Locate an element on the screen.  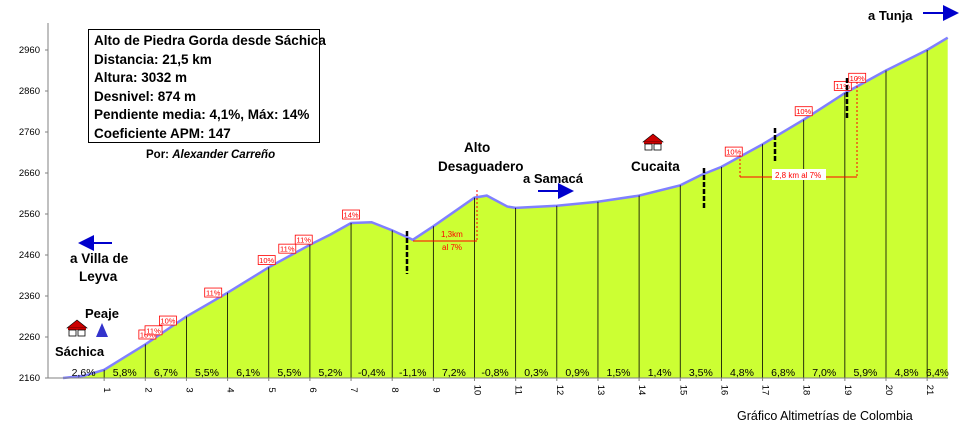
x-tick-label: 12 is located at coordinates (559, 390).